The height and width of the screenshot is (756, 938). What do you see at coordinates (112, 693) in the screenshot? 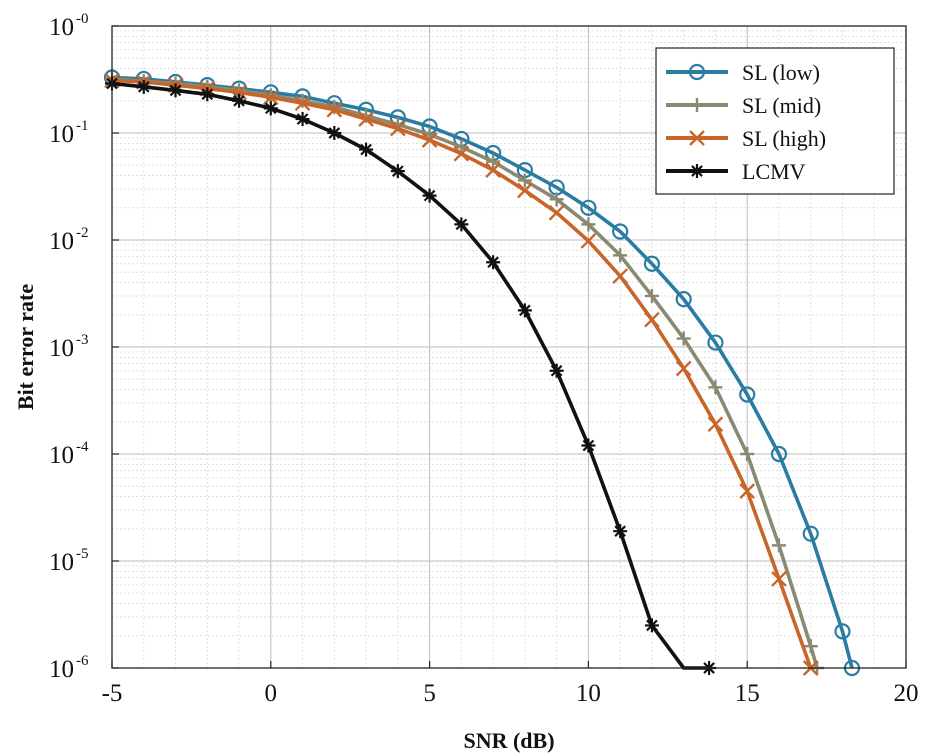
I see `x-tick-label: -5` at bounding box center [112, 693].